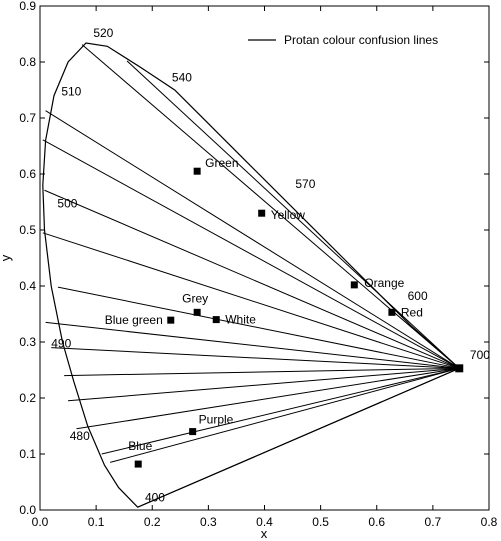 This screenshot has height=541, width=501. I want to click on legend: Protan colour confusion lines, so click(343, 40).